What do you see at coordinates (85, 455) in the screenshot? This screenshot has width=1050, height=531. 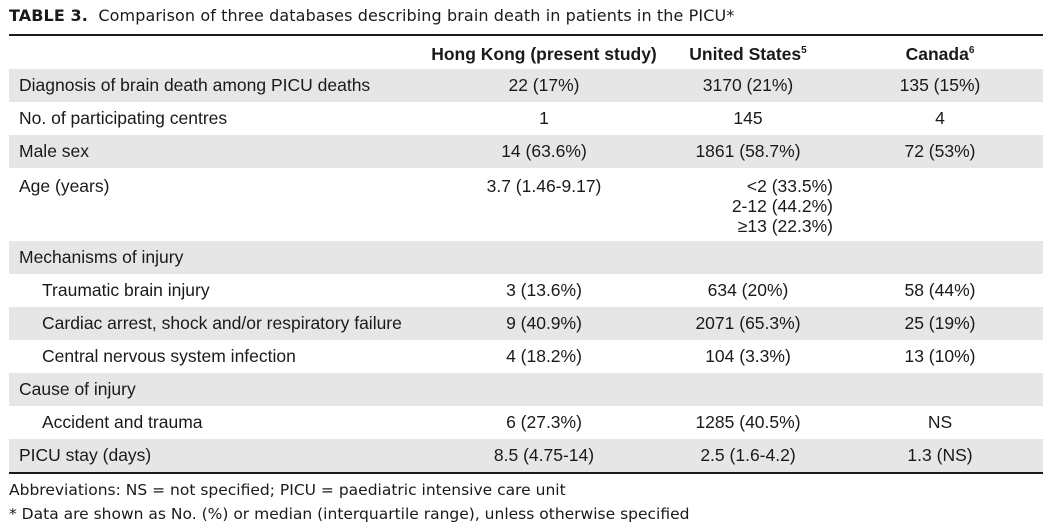 I see `row-label: PICU stay (days)` at bounding box center [85, 455].